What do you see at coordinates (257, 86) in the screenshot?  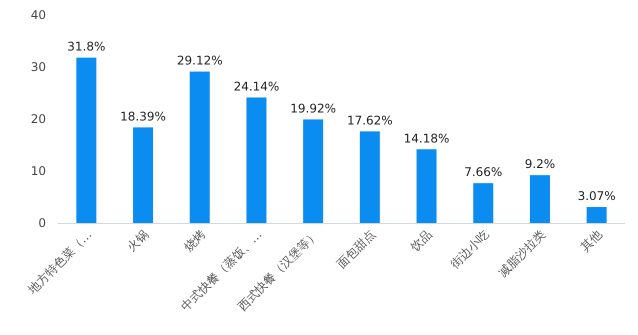 I see `data-label: 24.14%` at bounding box center [257, 86].